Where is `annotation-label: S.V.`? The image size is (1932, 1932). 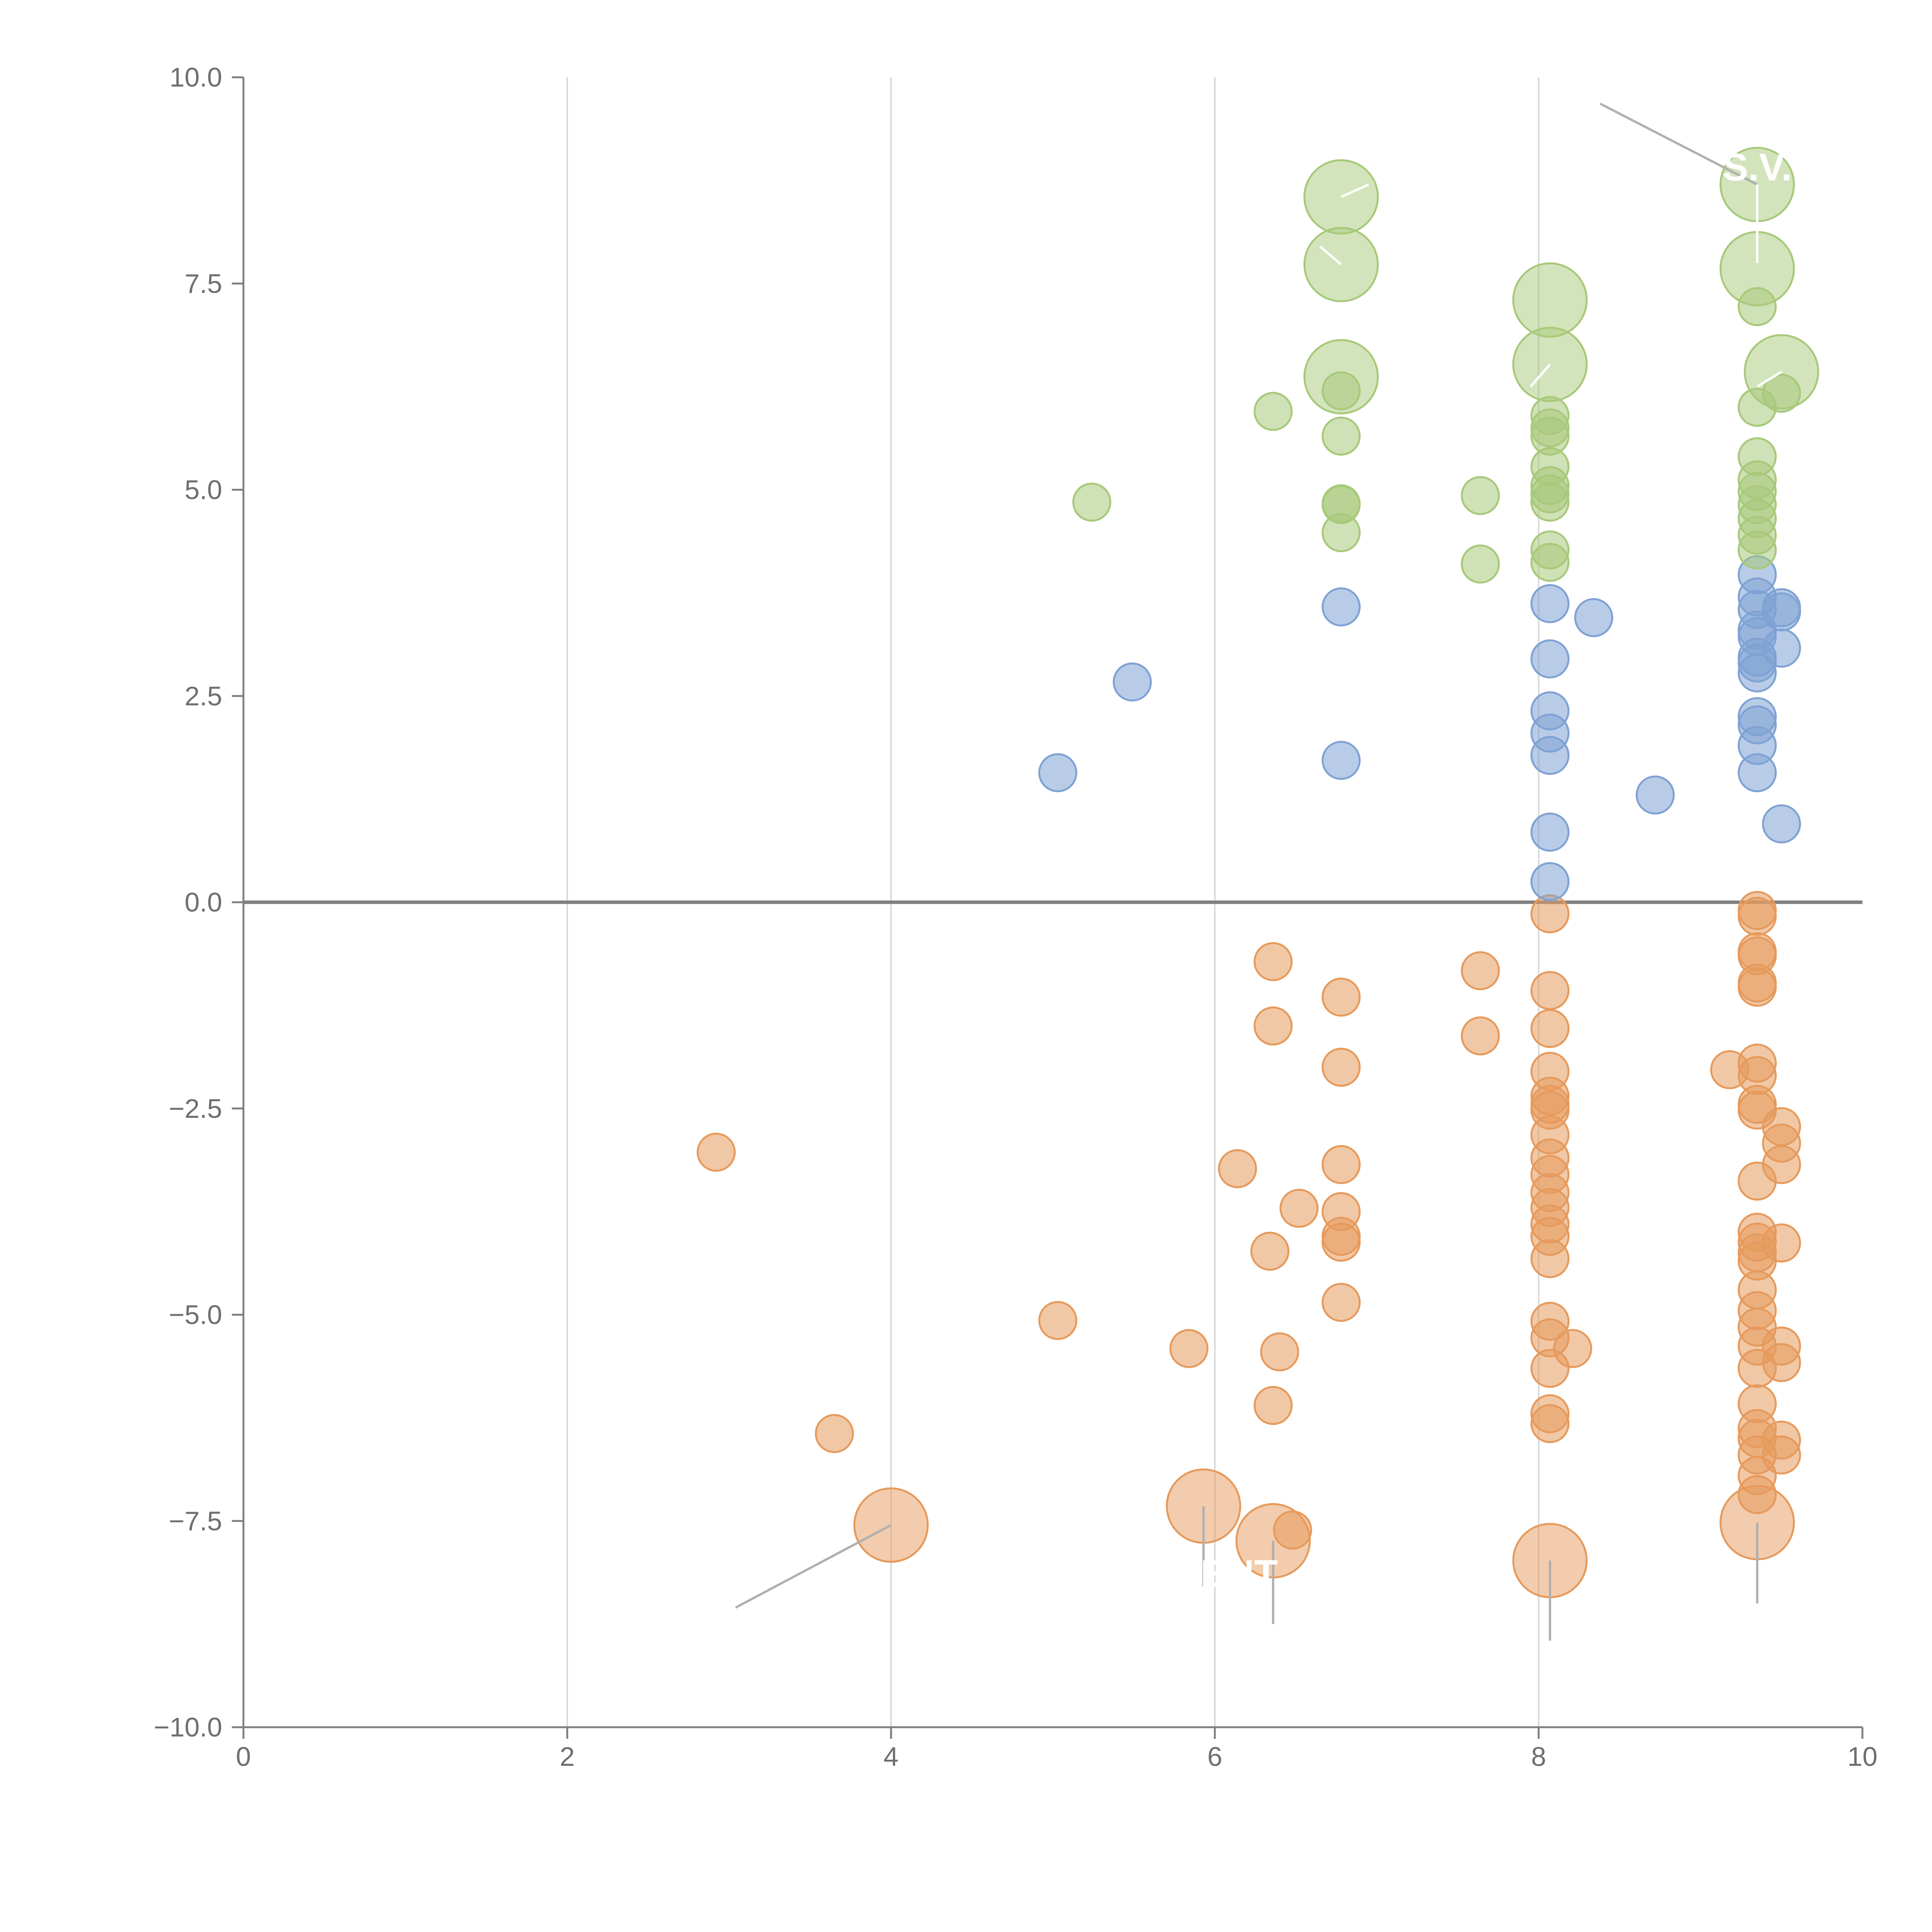 annotation-label: S.V. is located at coordinates (1757, 168).